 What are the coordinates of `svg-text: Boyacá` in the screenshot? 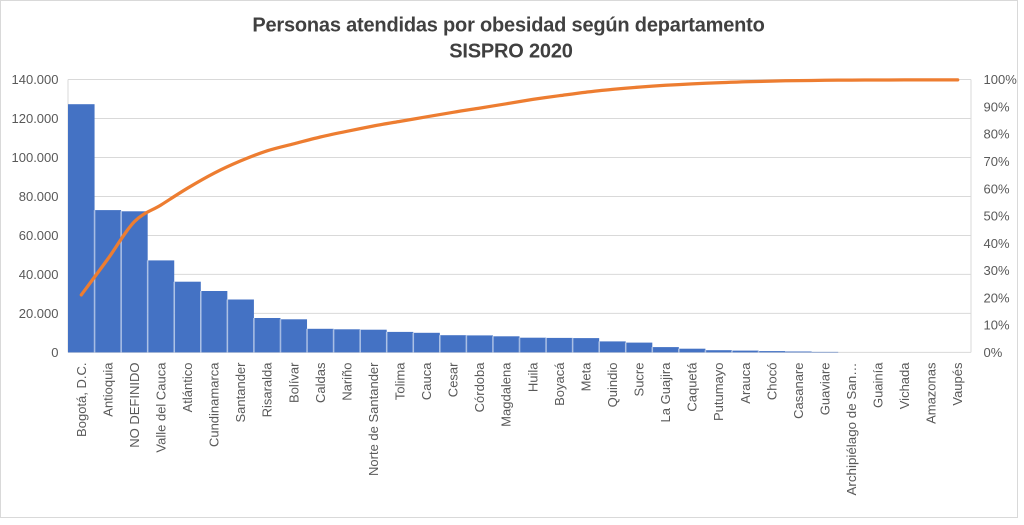 It's located at (559, 384).